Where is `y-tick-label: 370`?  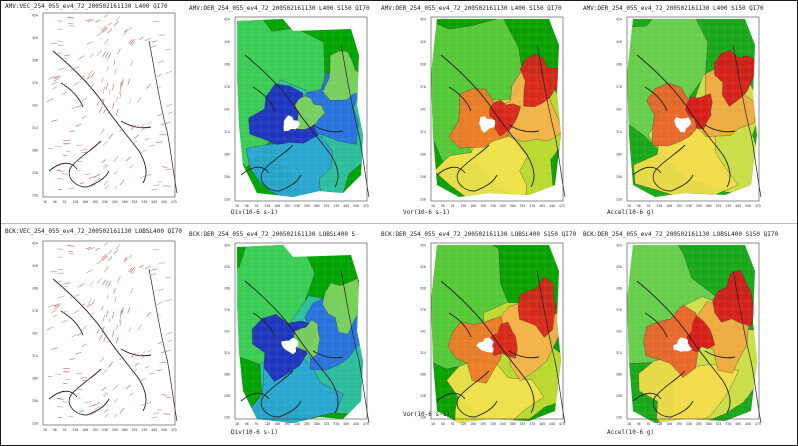
y-tick-label: 370 is located at coordinates (227, 310).